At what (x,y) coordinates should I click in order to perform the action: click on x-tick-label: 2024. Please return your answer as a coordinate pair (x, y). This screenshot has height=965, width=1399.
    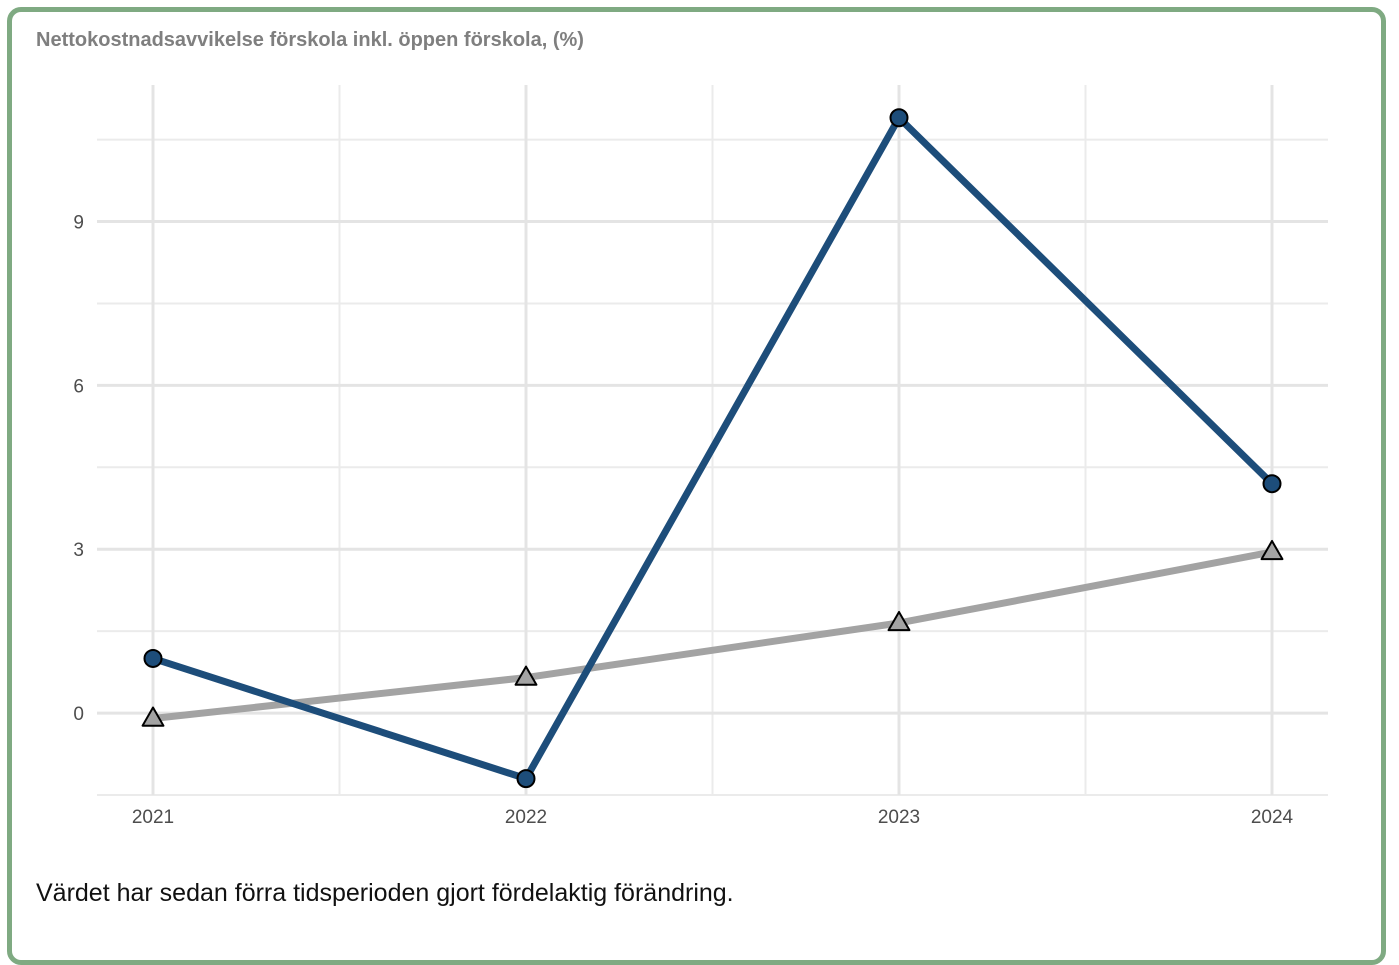
    Looking at the image, I should click on (1272, 817).